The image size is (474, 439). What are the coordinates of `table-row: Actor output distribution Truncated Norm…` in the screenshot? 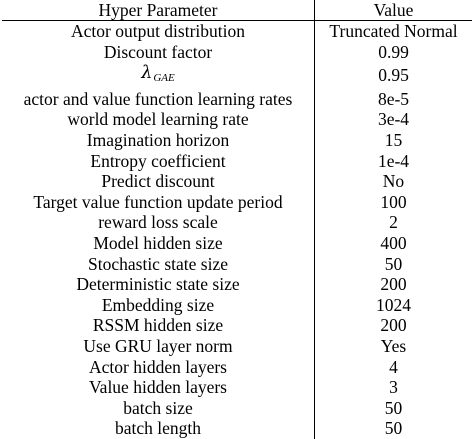 It's located at (237, 31).